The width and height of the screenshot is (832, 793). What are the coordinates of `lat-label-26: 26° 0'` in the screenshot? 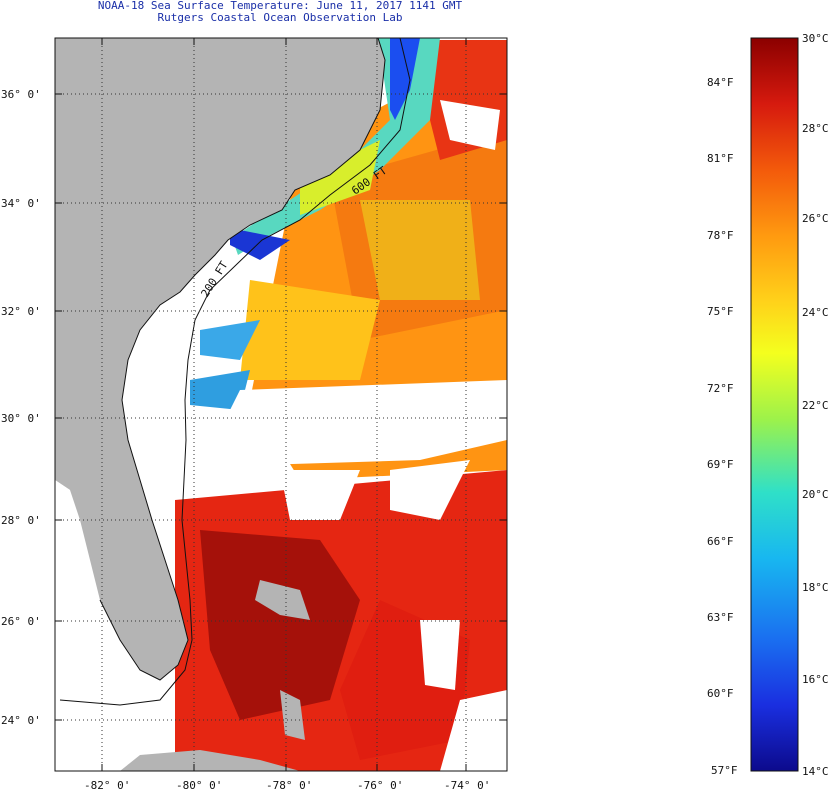 It's located at (21, 621).